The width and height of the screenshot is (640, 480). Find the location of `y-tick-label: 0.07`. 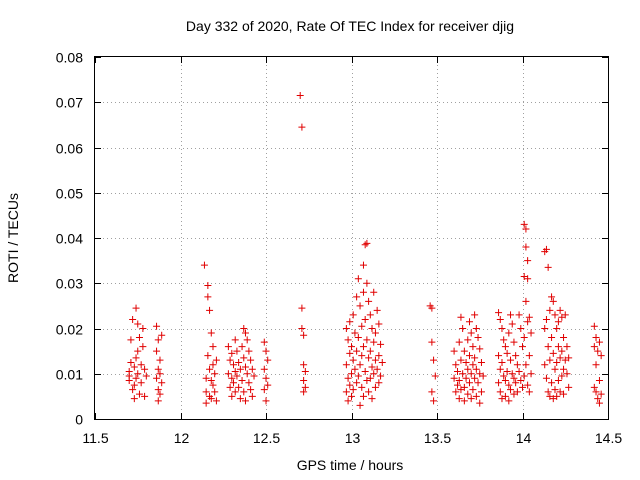

y-tick-label: 0.07 is located at coordinates (69, 103).